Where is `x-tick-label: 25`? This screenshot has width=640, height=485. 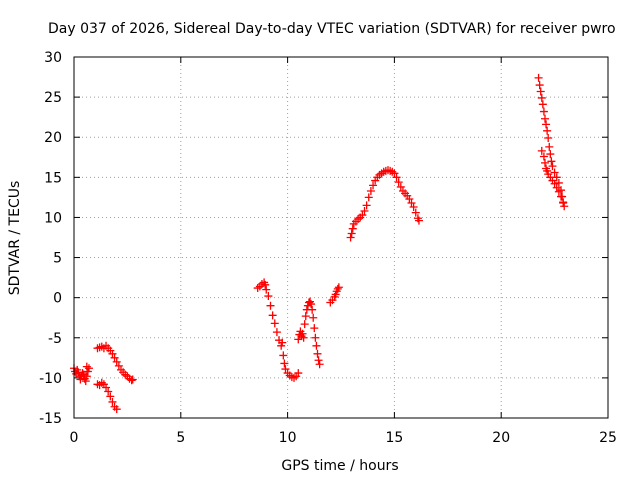
x-tick-label: 25 is located at coordinates (608, 438).